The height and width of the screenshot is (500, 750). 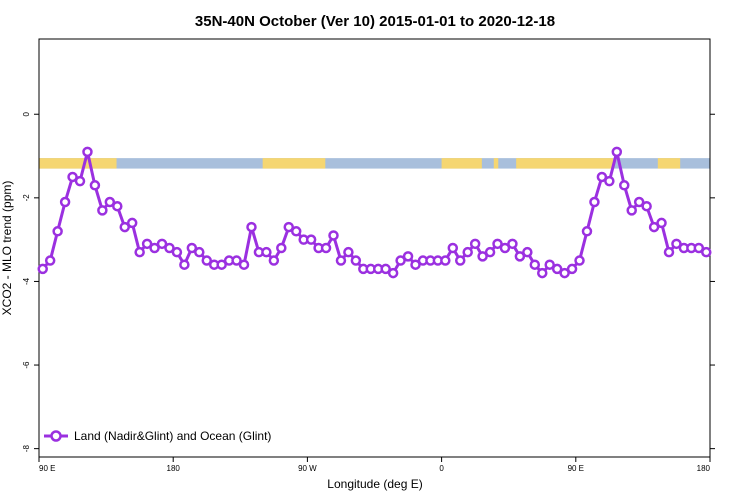 I want to click on x-tick-label: 0, so click(x=441, y=468).